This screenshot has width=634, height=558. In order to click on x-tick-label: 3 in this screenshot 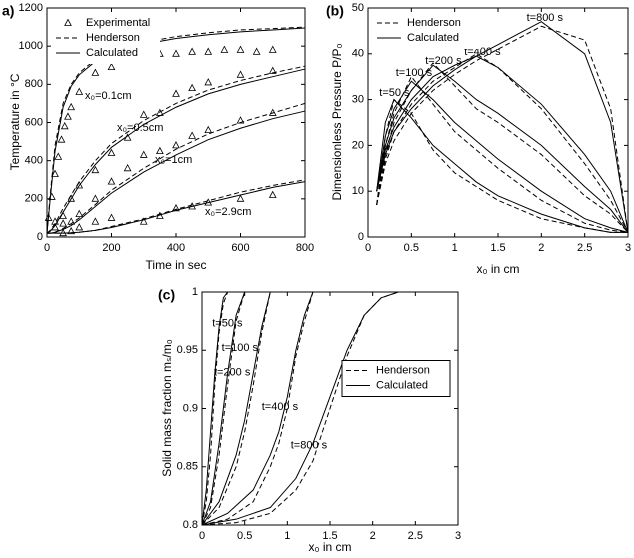, I will do `click(458, 536)`.